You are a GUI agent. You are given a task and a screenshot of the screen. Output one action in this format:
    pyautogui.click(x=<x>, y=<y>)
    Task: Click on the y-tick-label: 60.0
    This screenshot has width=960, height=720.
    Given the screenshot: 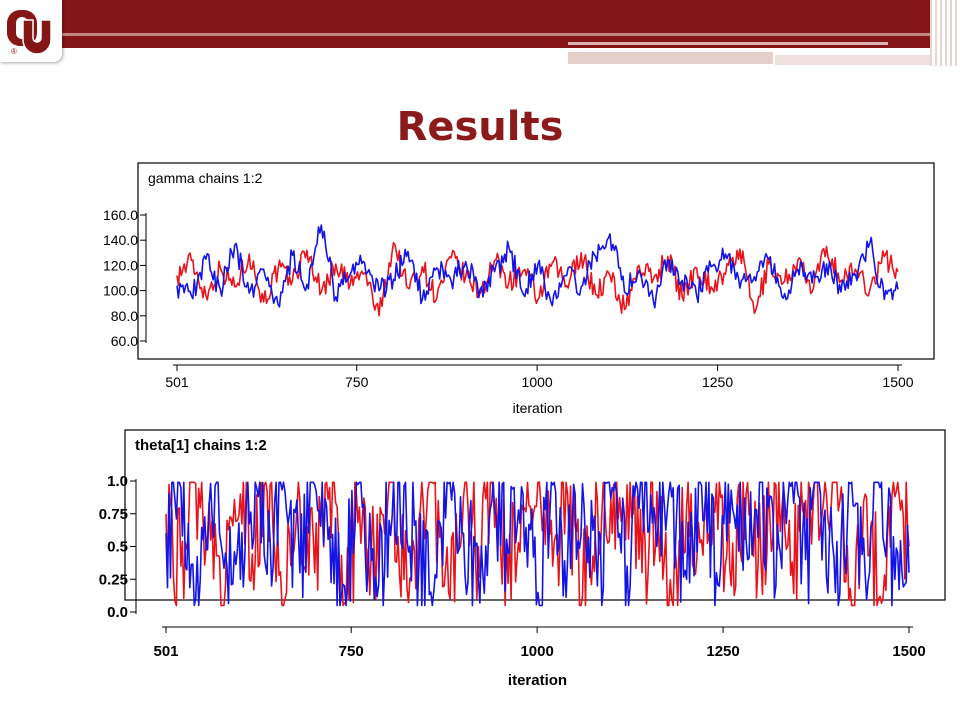 What is the action you would take?
    pyautogui.click(x=124, y=341)
    